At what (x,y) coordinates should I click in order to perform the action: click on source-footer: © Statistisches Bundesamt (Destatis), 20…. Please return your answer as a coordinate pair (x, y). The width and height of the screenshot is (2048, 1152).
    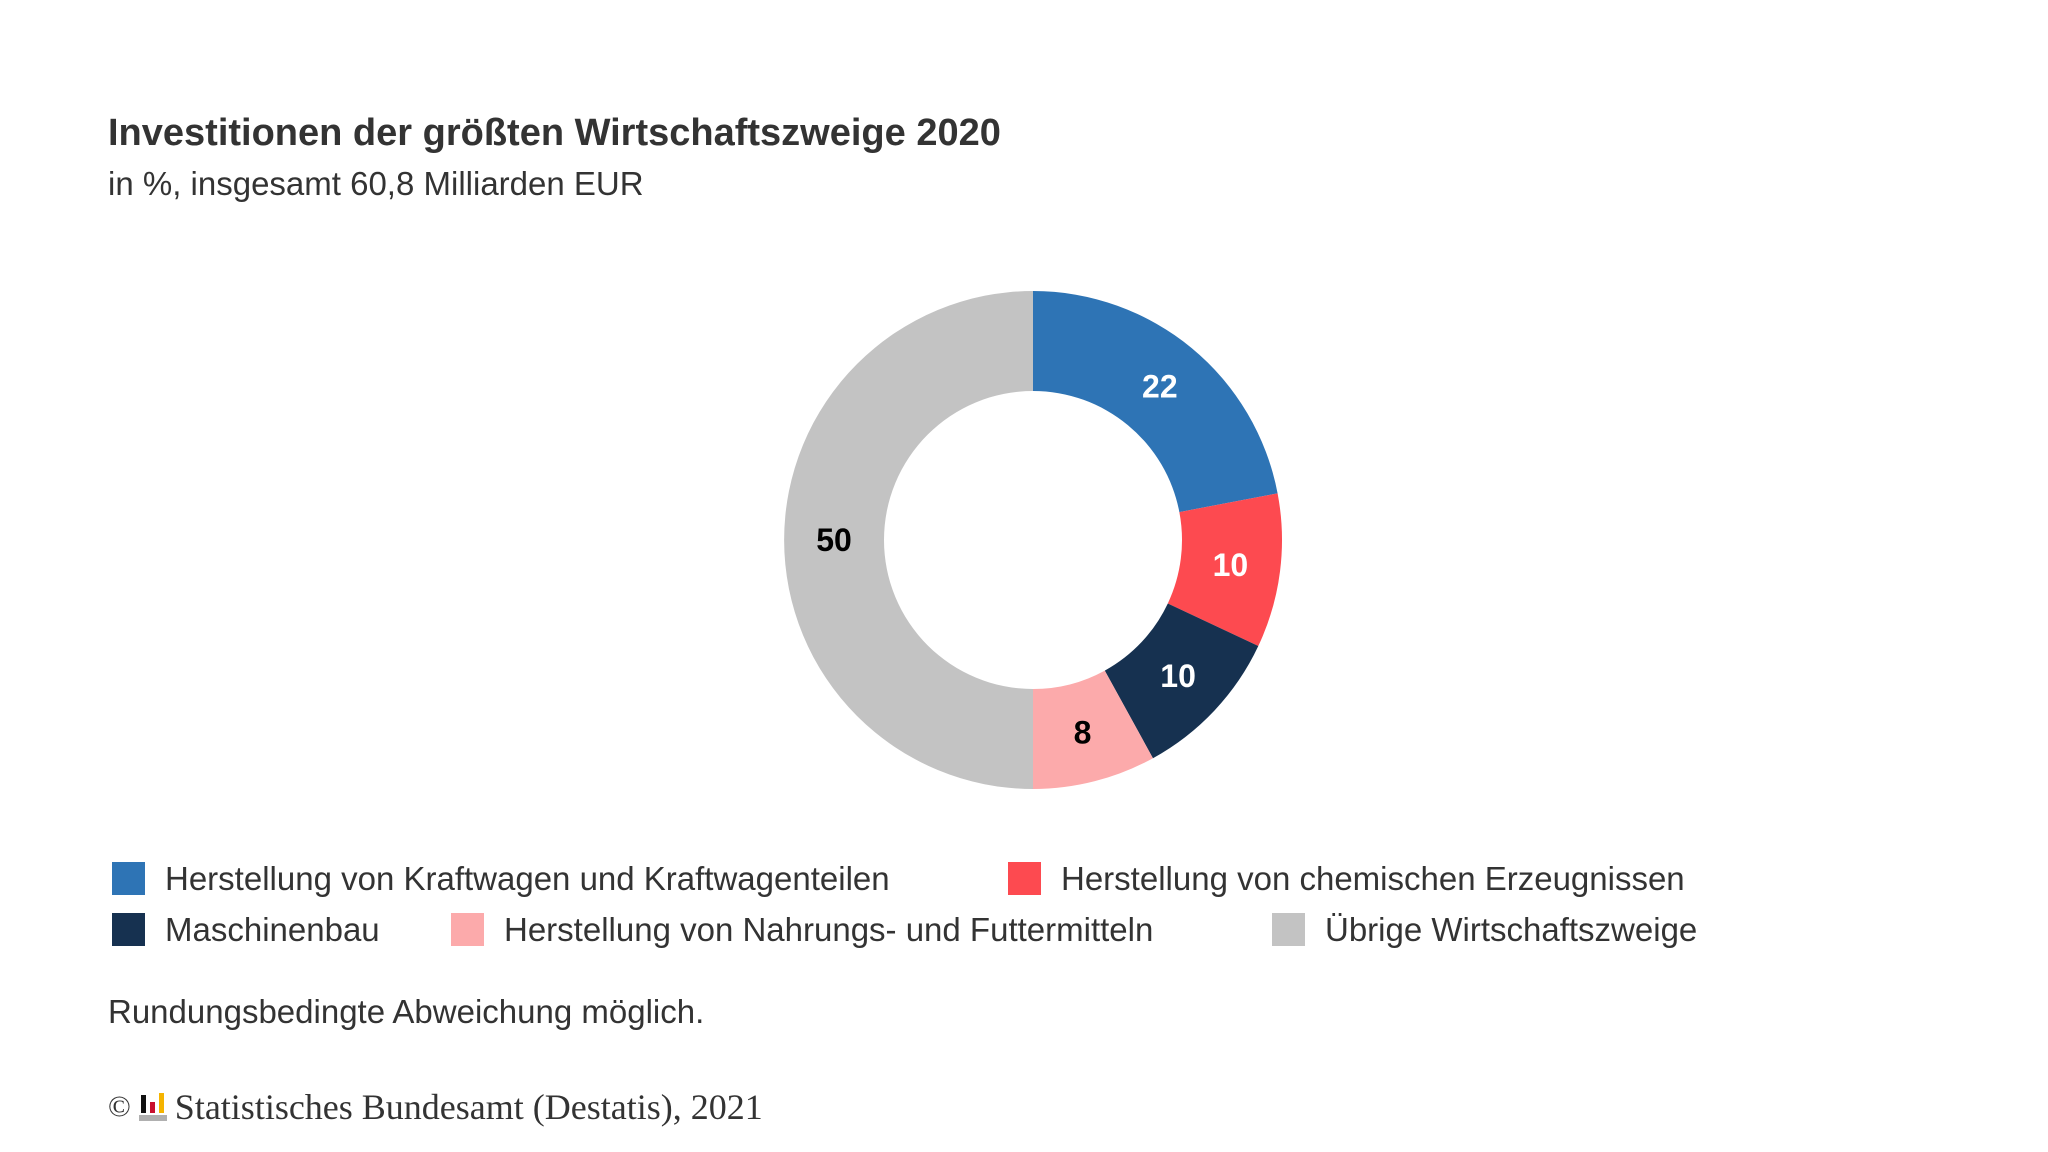
    Looking at the image, I should click on (435, 1107).